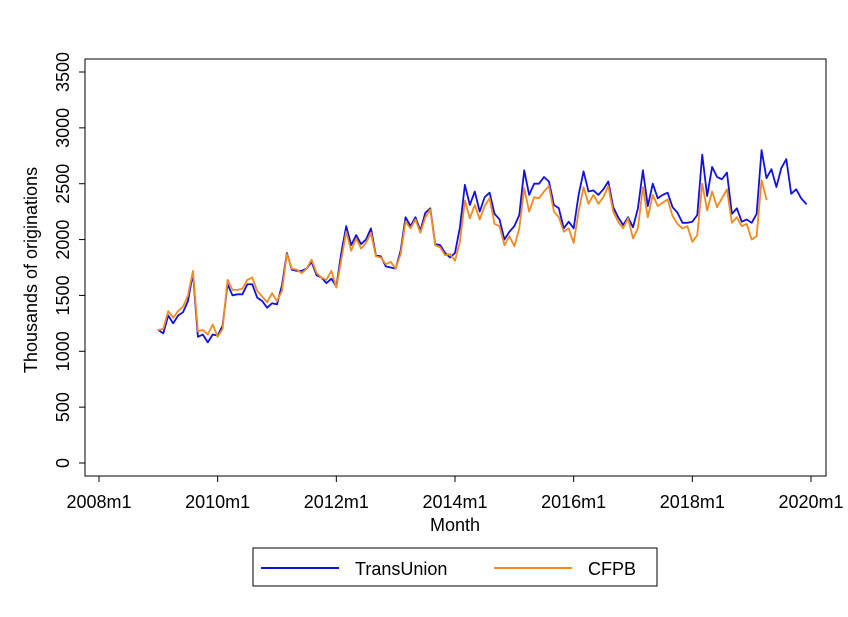 This screenshot has width=848, height=617. What do you see at coordinates (455, 525) in the screenshot?
I see `x-axis-label: Month` at bounding box center [455, 525].